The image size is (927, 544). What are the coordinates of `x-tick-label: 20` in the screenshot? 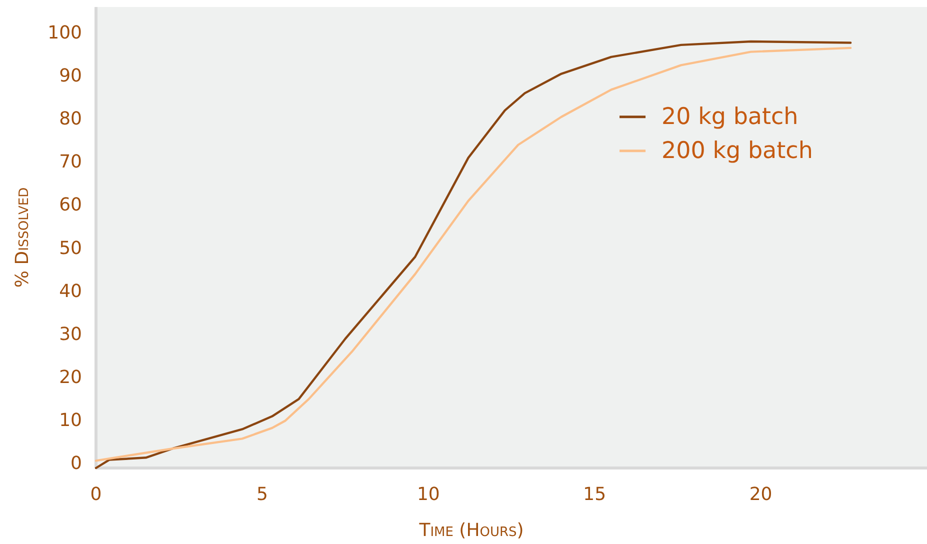 It's located at (760, 494).